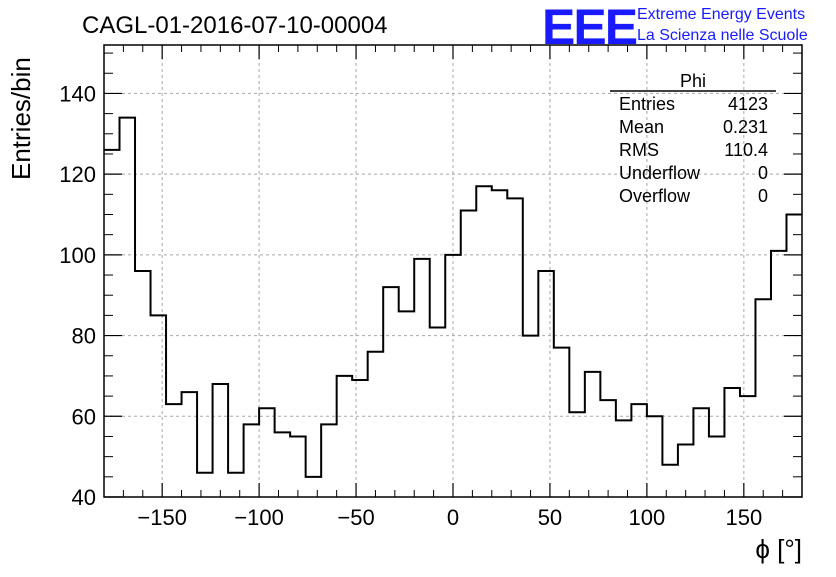 The width and height of the screenshot is (836, 577). Describe the element at coordinates (550, 517) in the screenshot. I see `x-tick-label: 50` at that location.